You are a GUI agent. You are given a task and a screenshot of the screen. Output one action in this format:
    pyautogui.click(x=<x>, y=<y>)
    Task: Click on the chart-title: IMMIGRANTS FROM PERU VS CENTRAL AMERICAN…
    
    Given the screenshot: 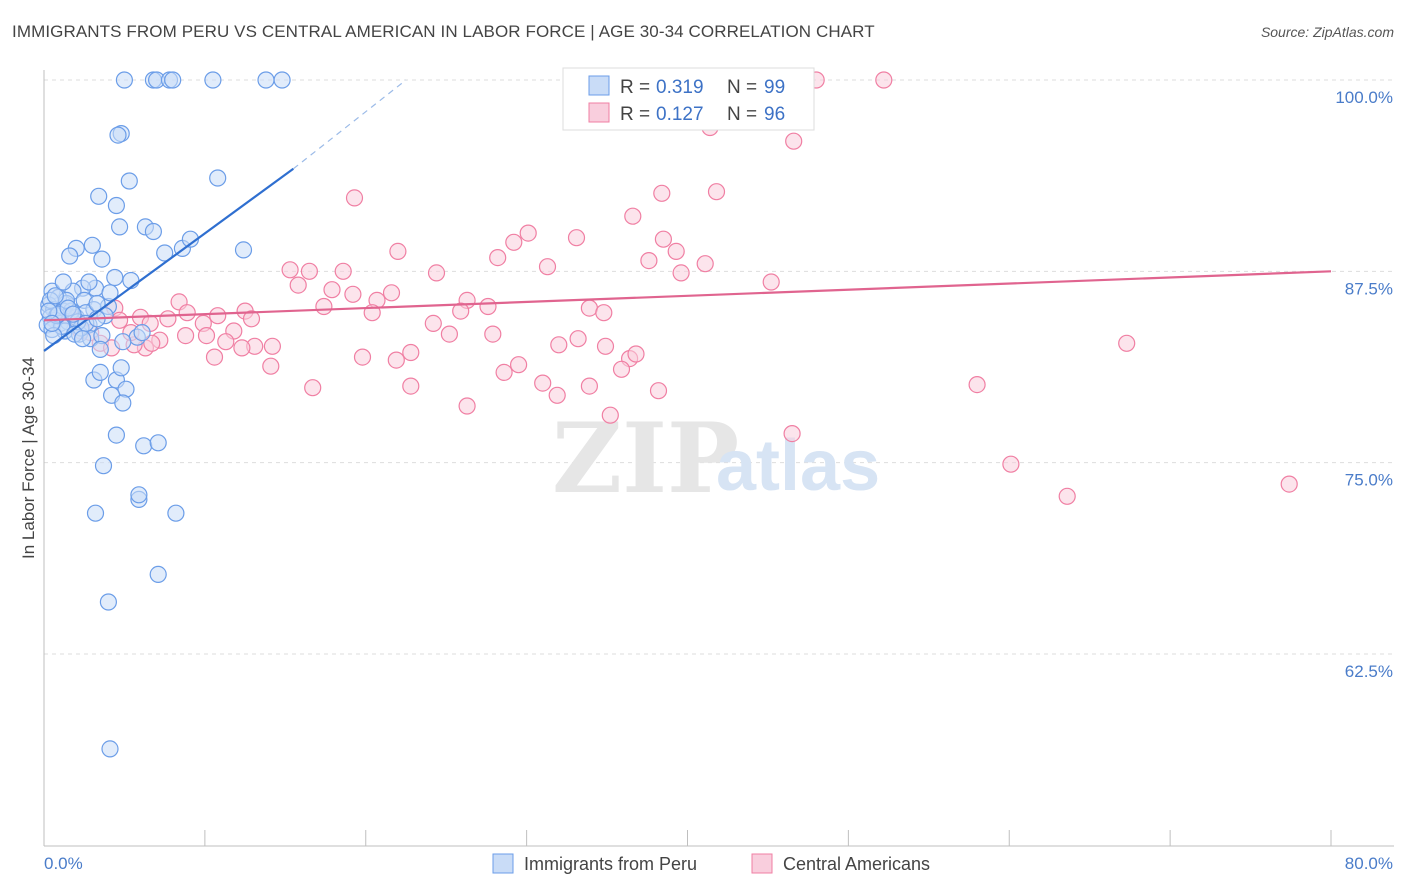 What is the action you would take?
    pyautogui.click(x=443, y=31)
    